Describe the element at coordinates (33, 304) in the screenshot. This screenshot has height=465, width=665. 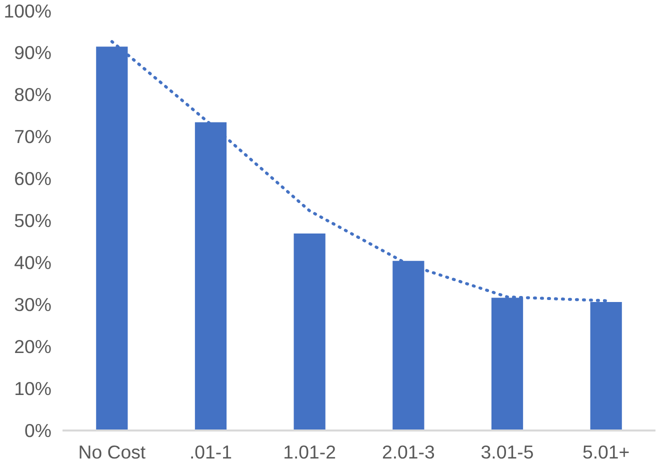
I see `y-tick-label: 30%` at that location.